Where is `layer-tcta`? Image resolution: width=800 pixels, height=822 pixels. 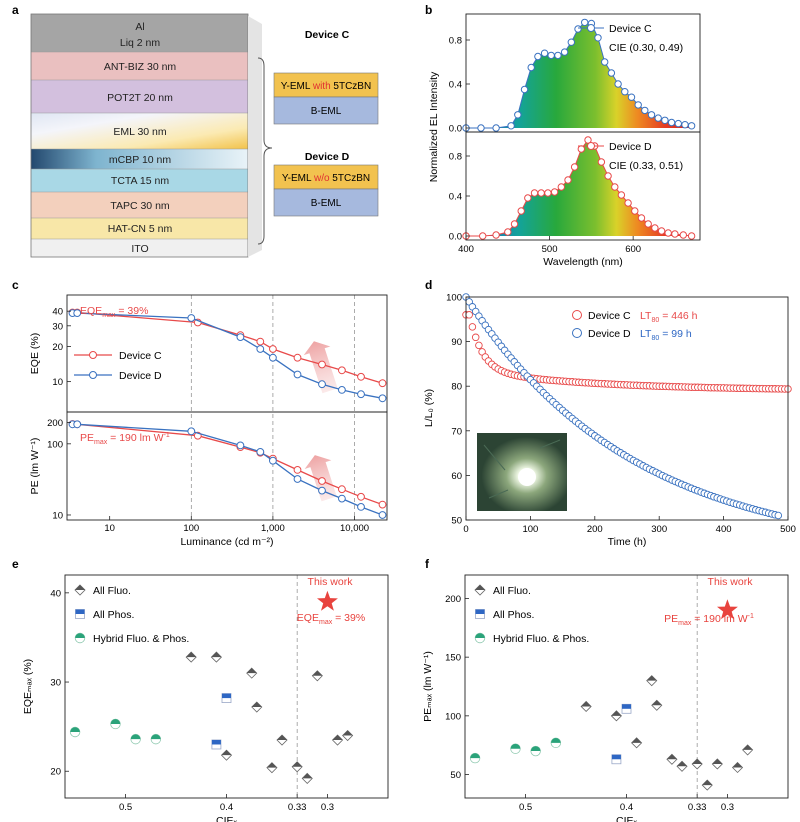 layer-tcta is located at coordinates (139, 180).